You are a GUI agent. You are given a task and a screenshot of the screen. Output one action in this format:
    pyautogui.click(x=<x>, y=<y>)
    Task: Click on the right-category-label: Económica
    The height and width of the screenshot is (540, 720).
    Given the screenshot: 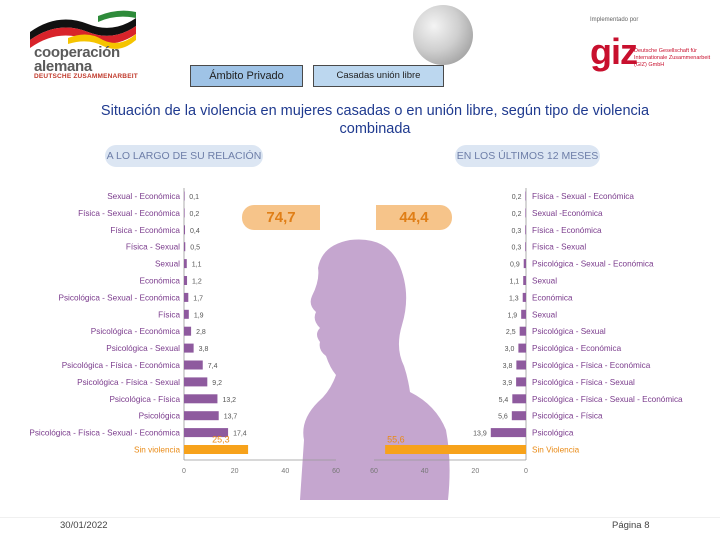 What is the action you would take?
    pyautogui.click(x=552, y=297)
    